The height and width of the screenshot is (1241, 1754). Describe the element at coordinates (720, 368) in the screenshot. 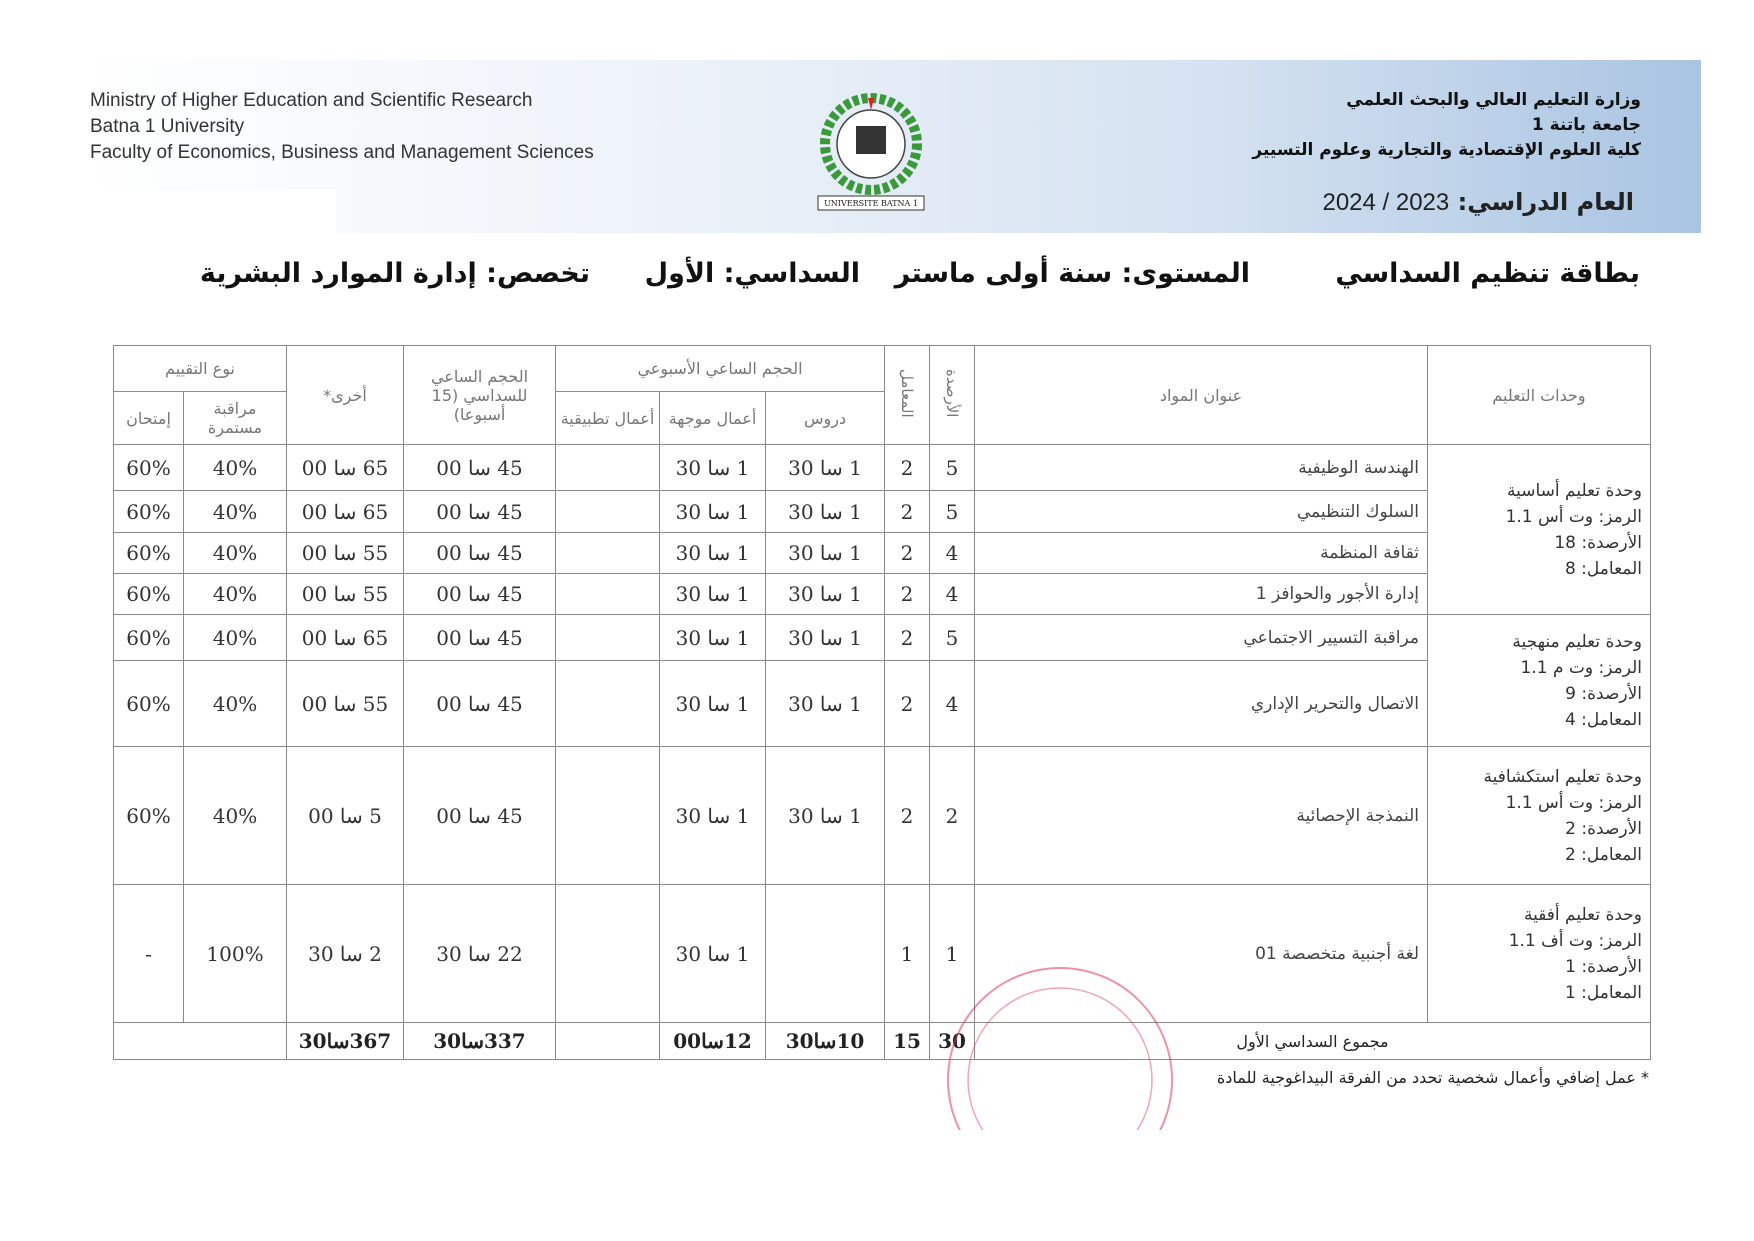

I see `header-weekly: الحجم الساعي الأسبوعي` at that location.